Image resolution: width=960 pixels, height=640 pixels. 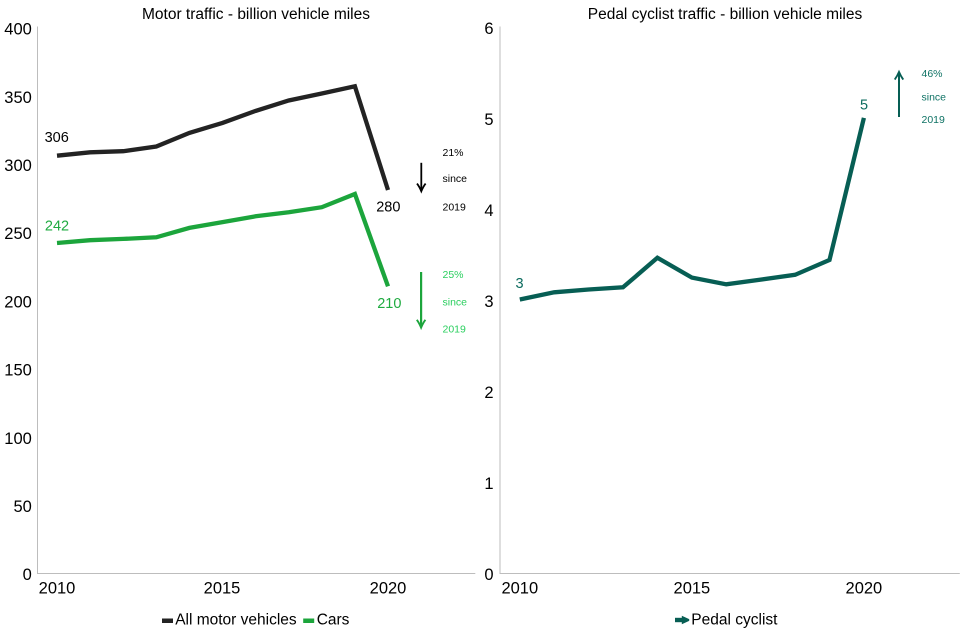 What do you see at coordinates (18, 439) in the screenshot?
I see `svg-text: 100` at bounding box center [18, 439].